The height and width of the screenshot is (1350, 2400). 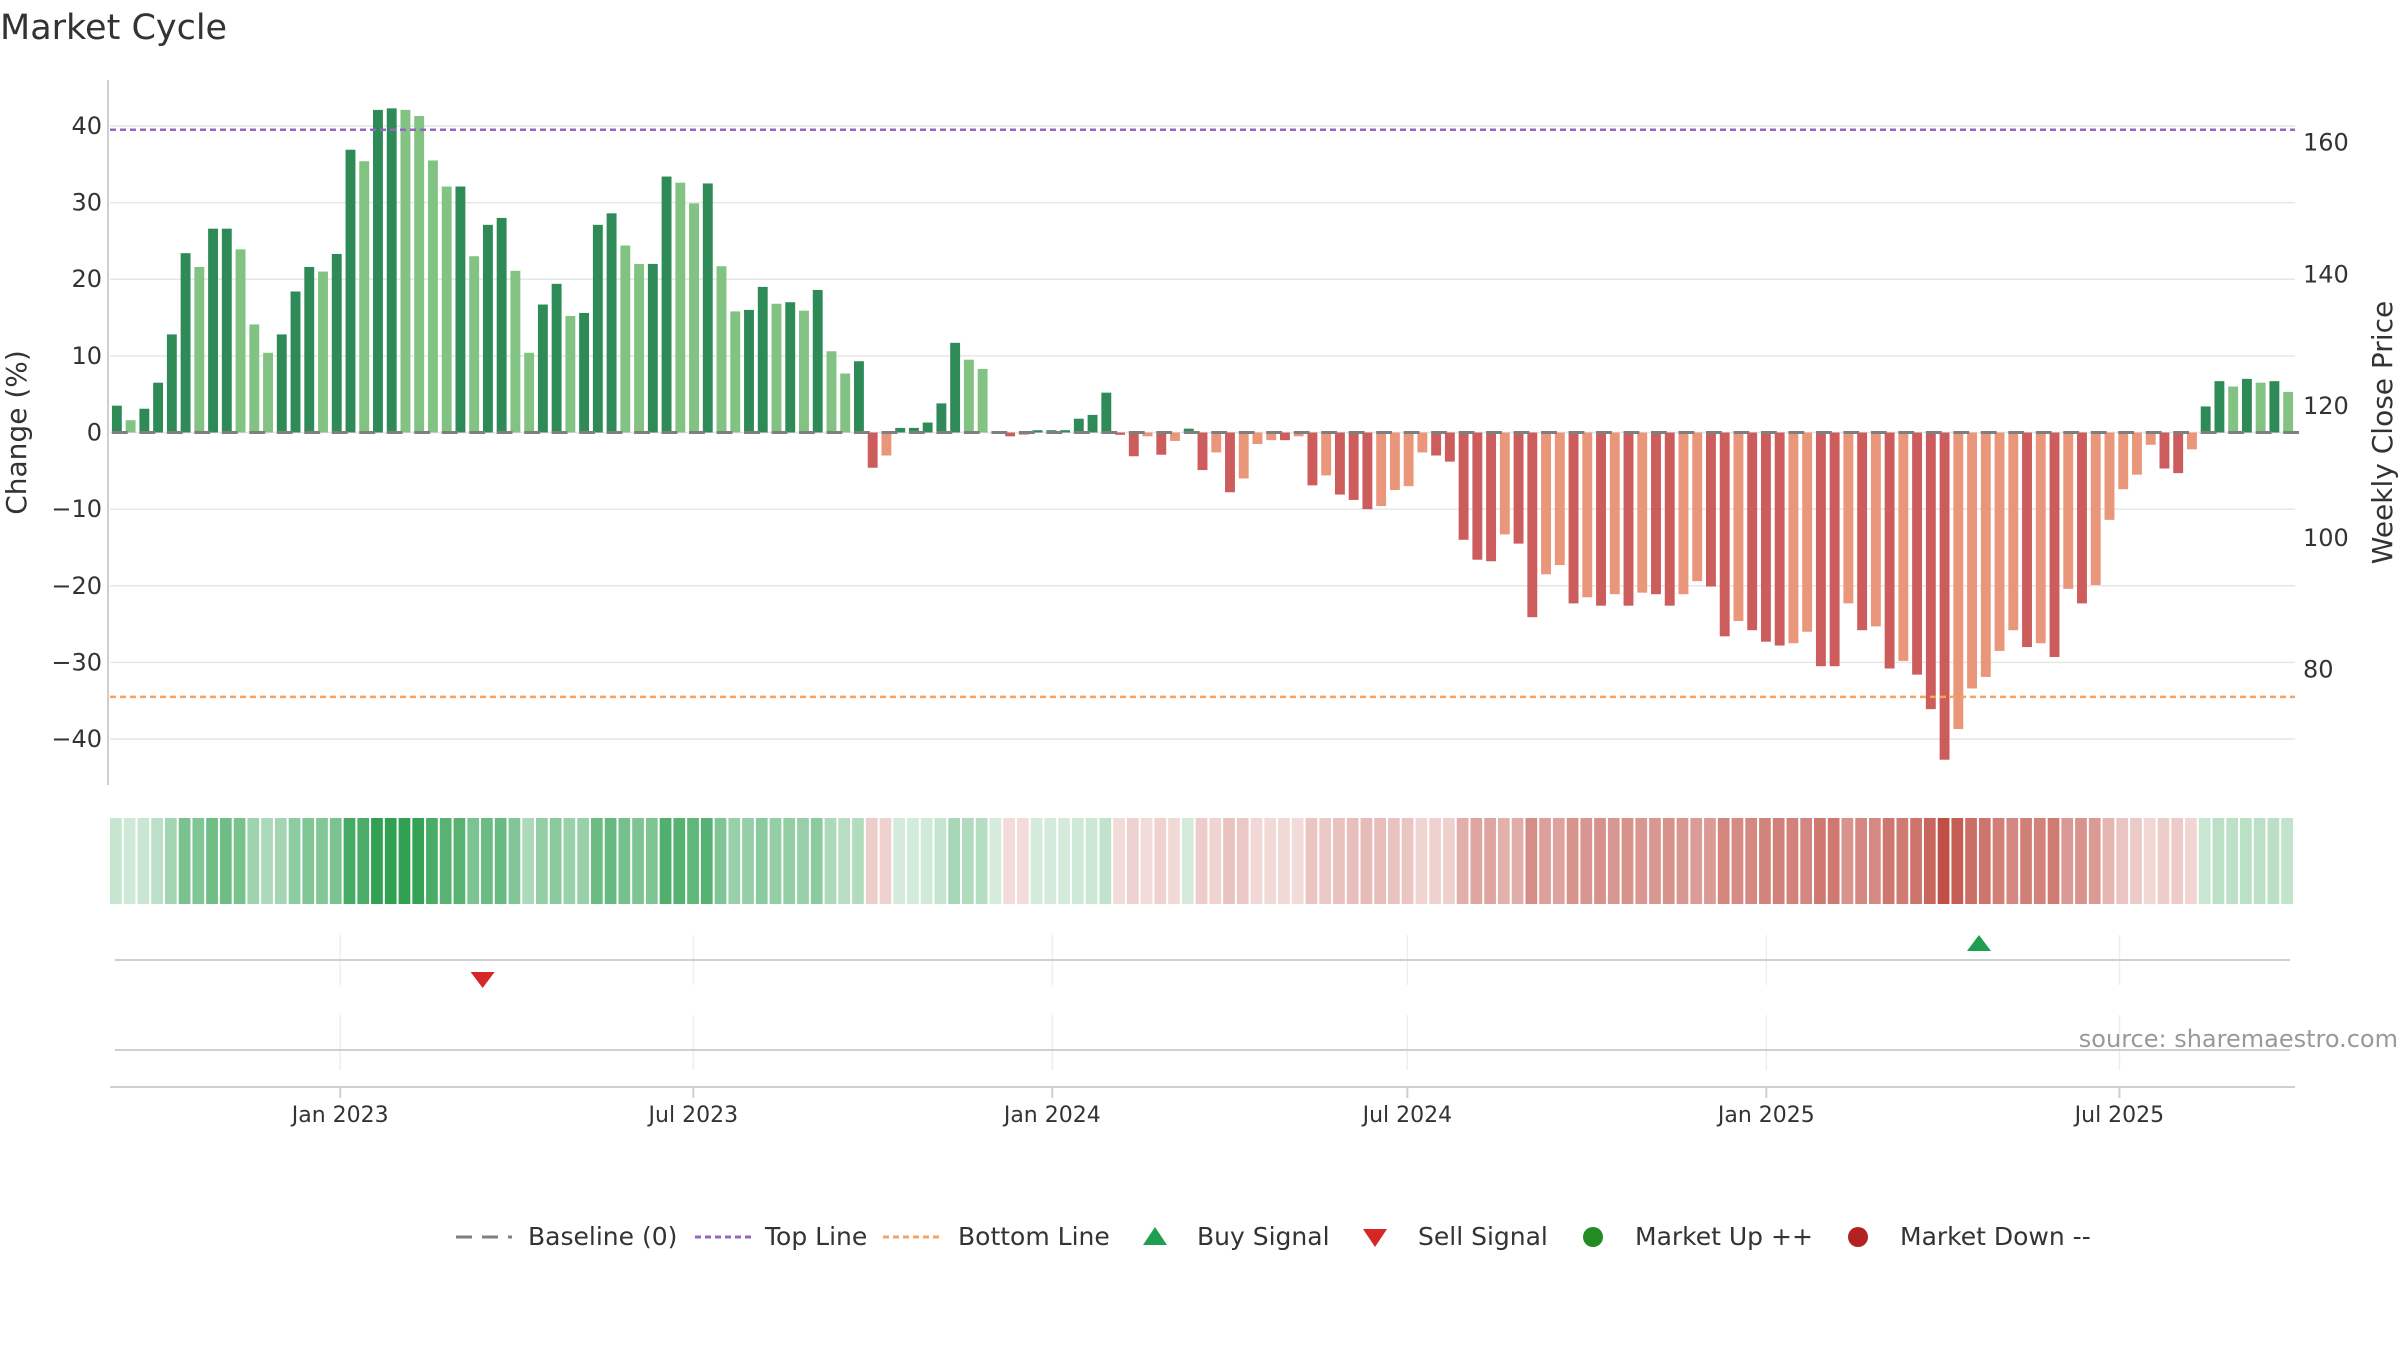 What do you see at coordinates (86, 279) in the screenshot?
I see `y-tick-label: 20` at bounding box center [86, 279].